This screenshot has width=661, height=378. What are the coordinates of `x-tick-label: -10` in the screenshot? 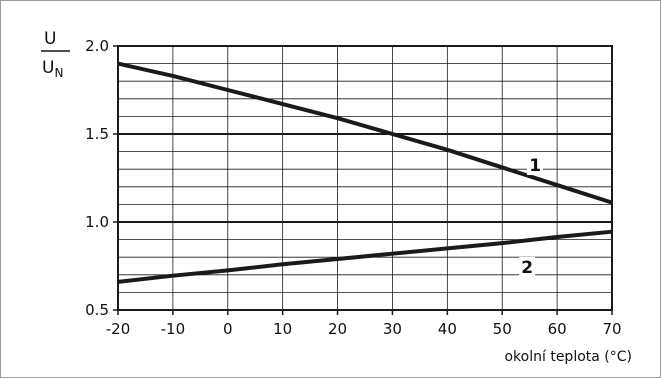 It's located at (173, 329).